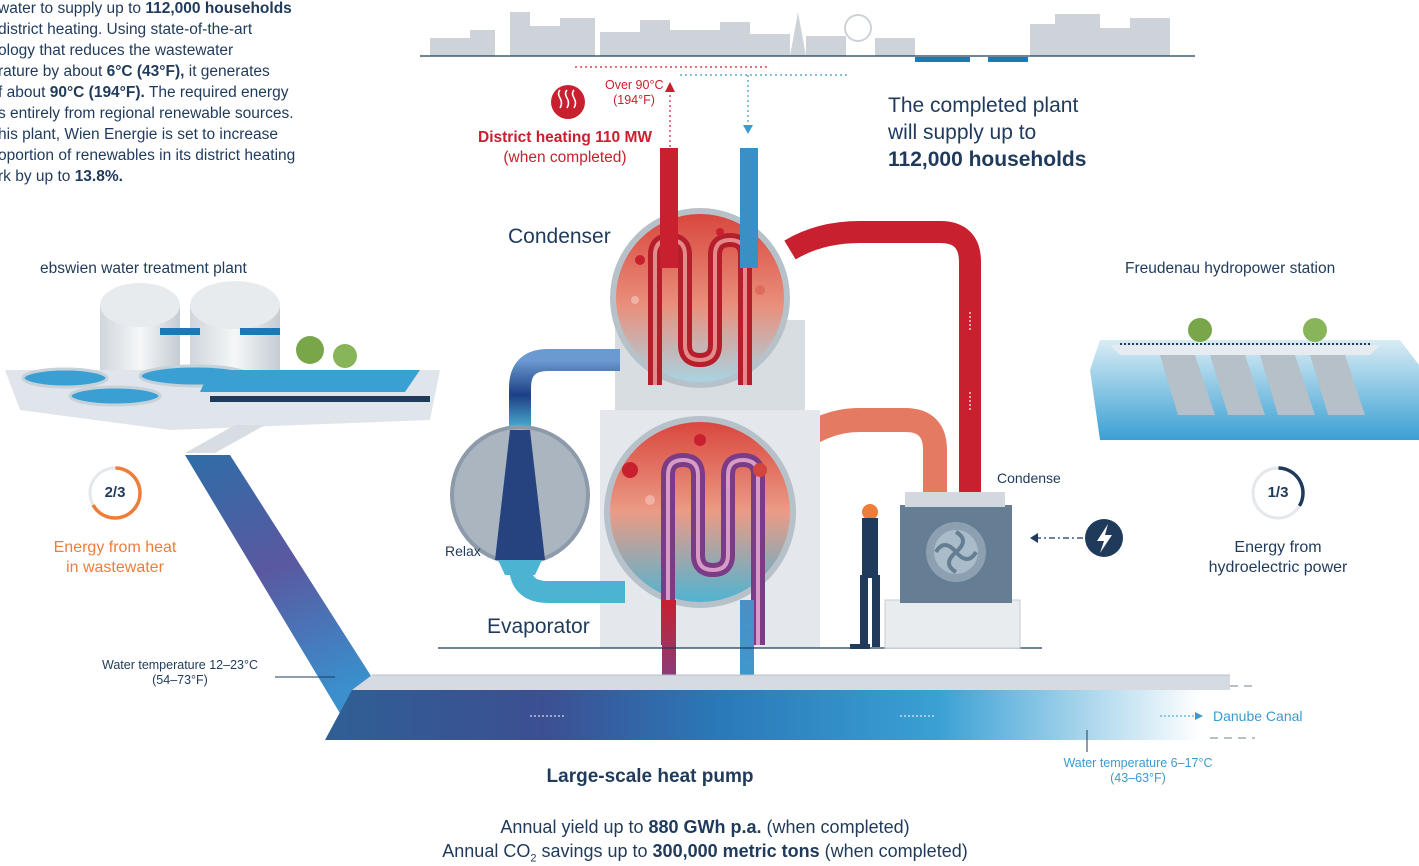  I want to click on energy-heat-ring, so click(115, 493).